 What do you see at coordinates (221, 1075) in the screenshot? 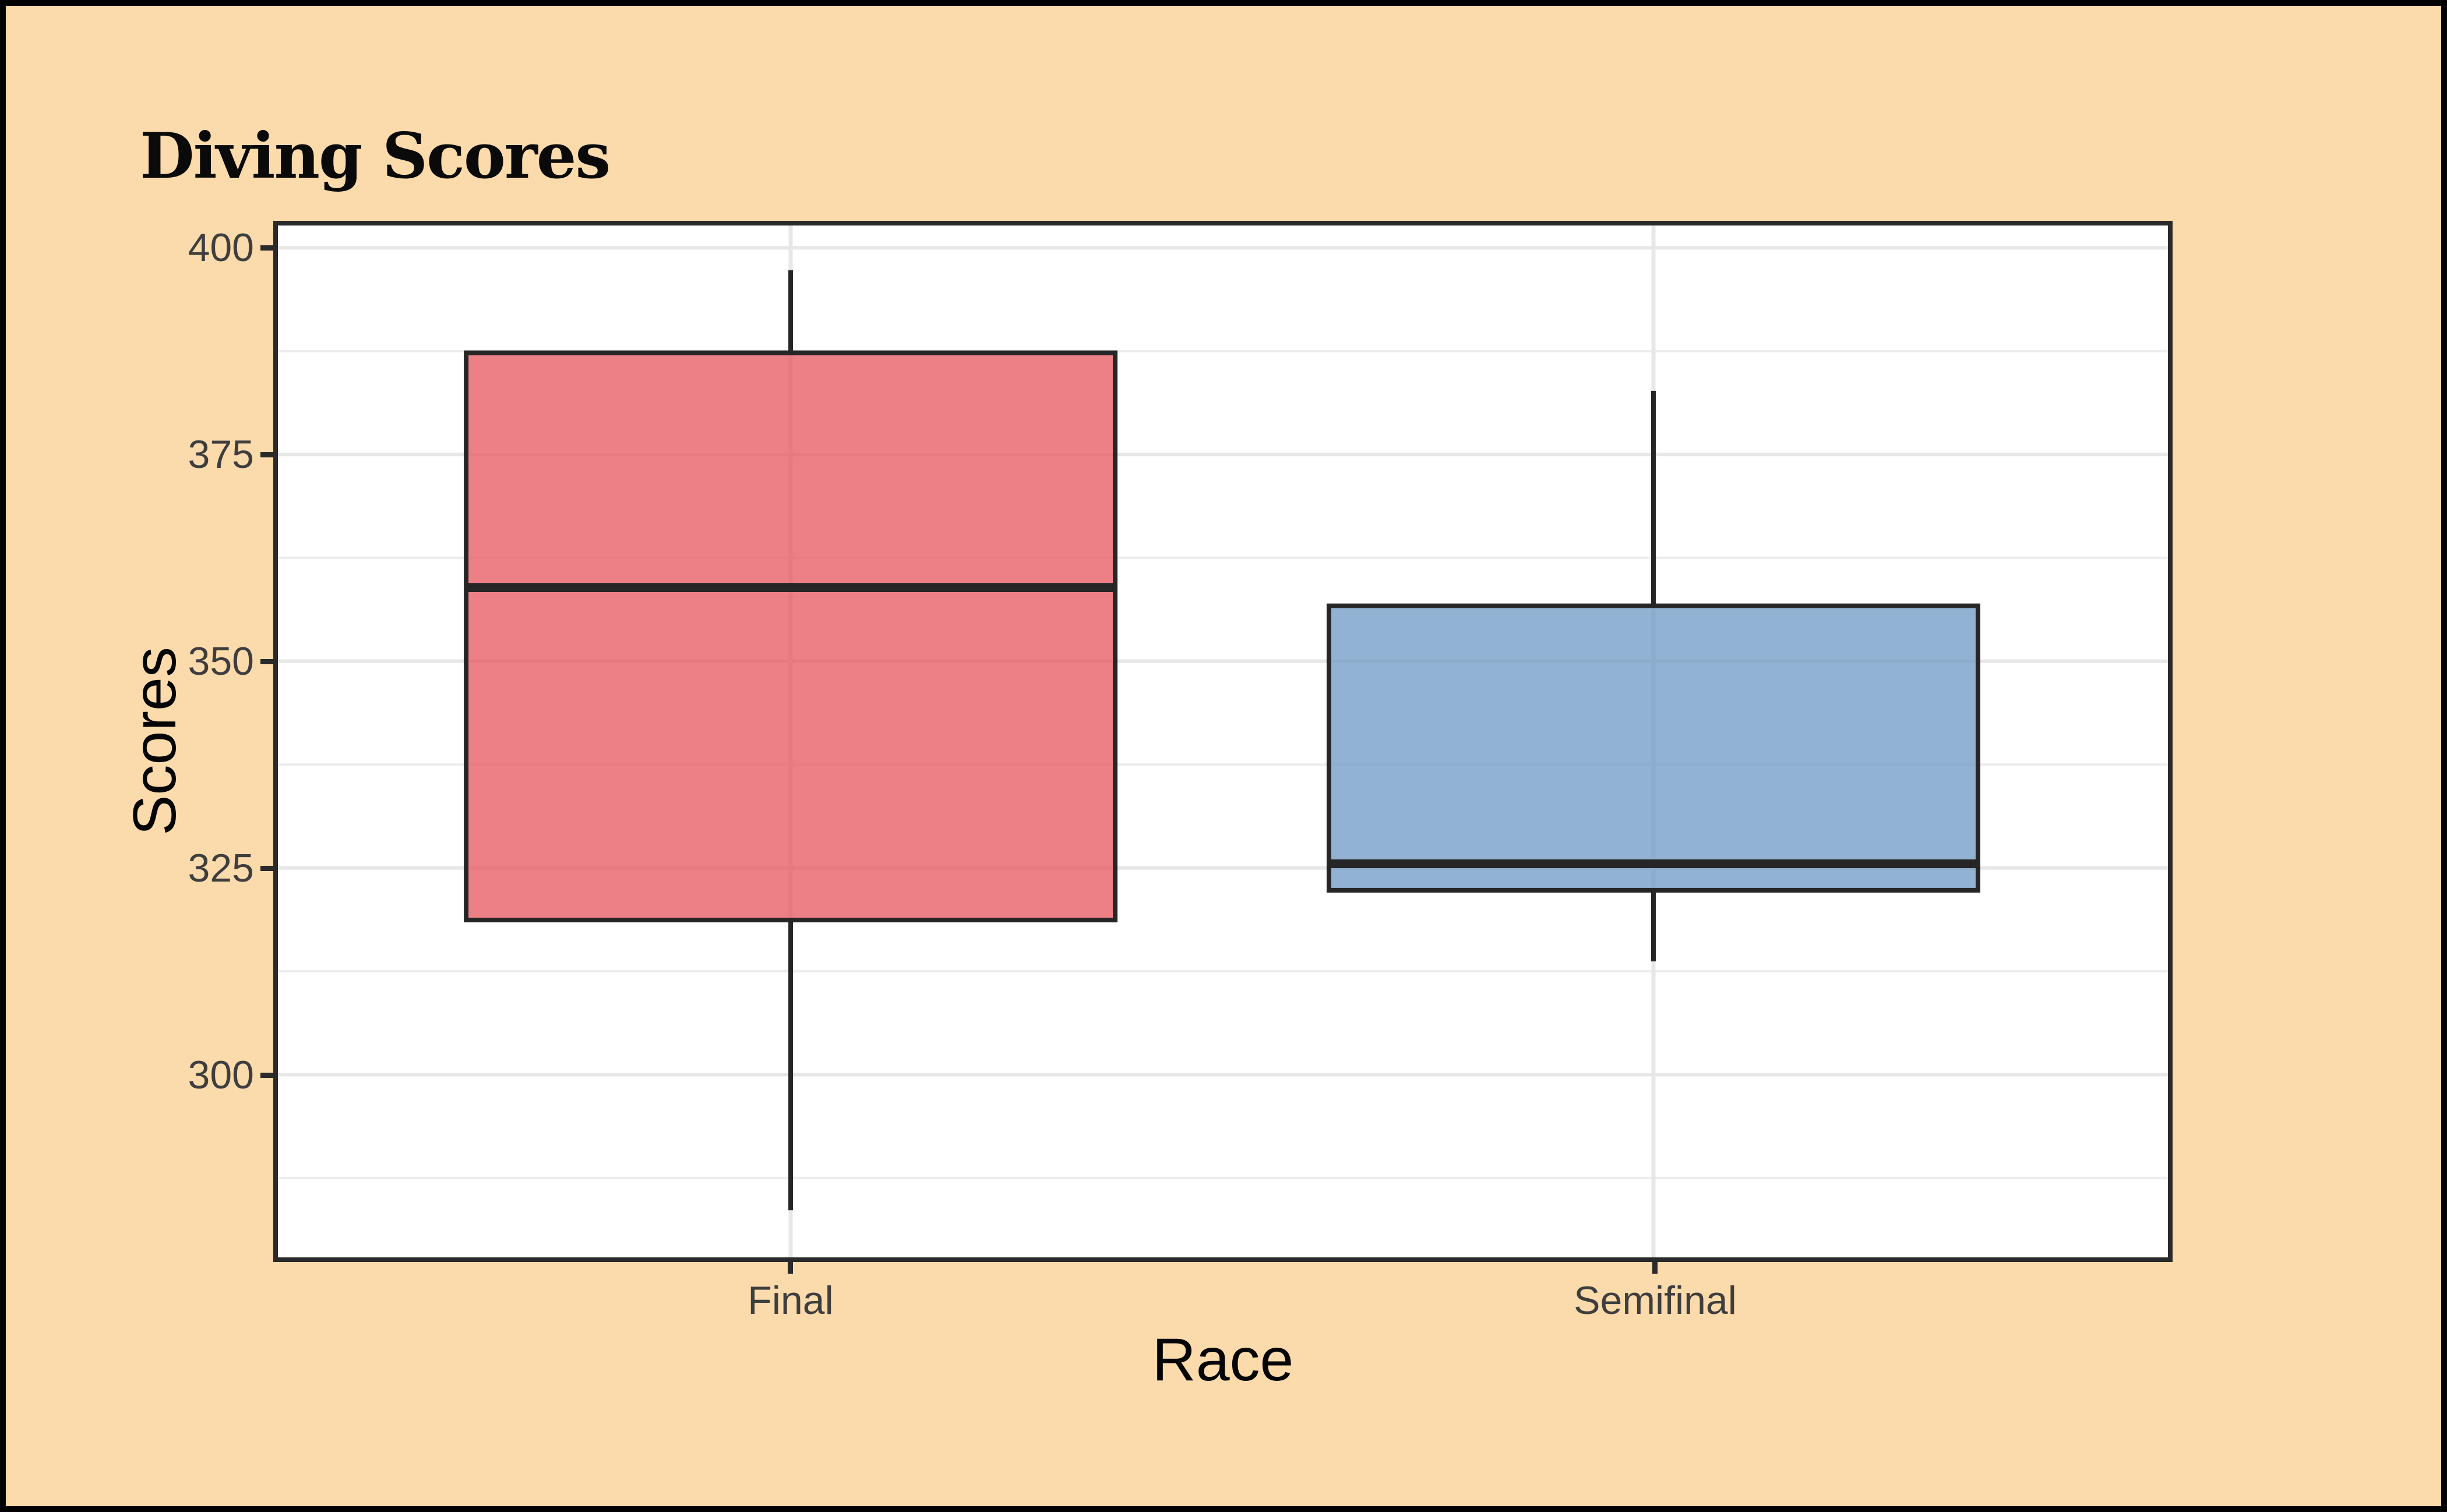
I see `y-tick-label-300: 300` at bounding box center [221, 1075].